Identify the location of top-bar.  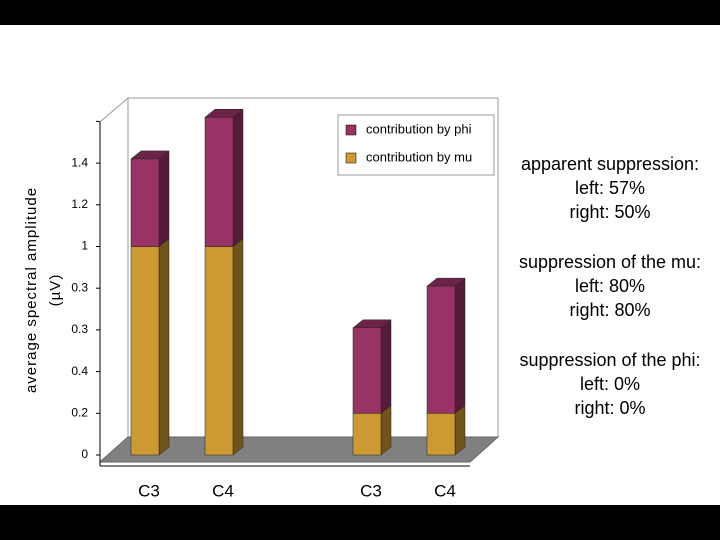
(360, 12).